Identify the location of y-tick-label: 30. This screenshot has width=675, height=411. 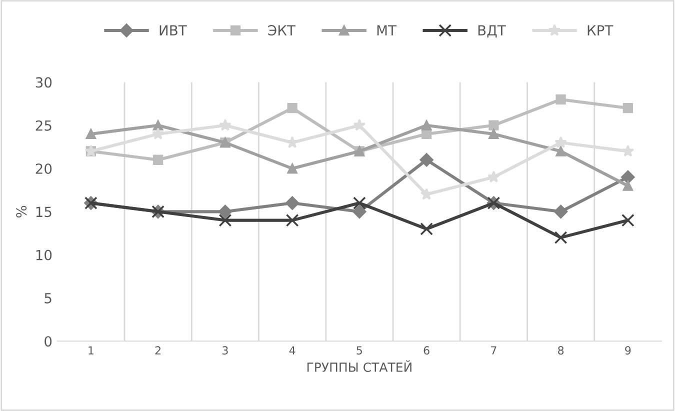
(44, 82).